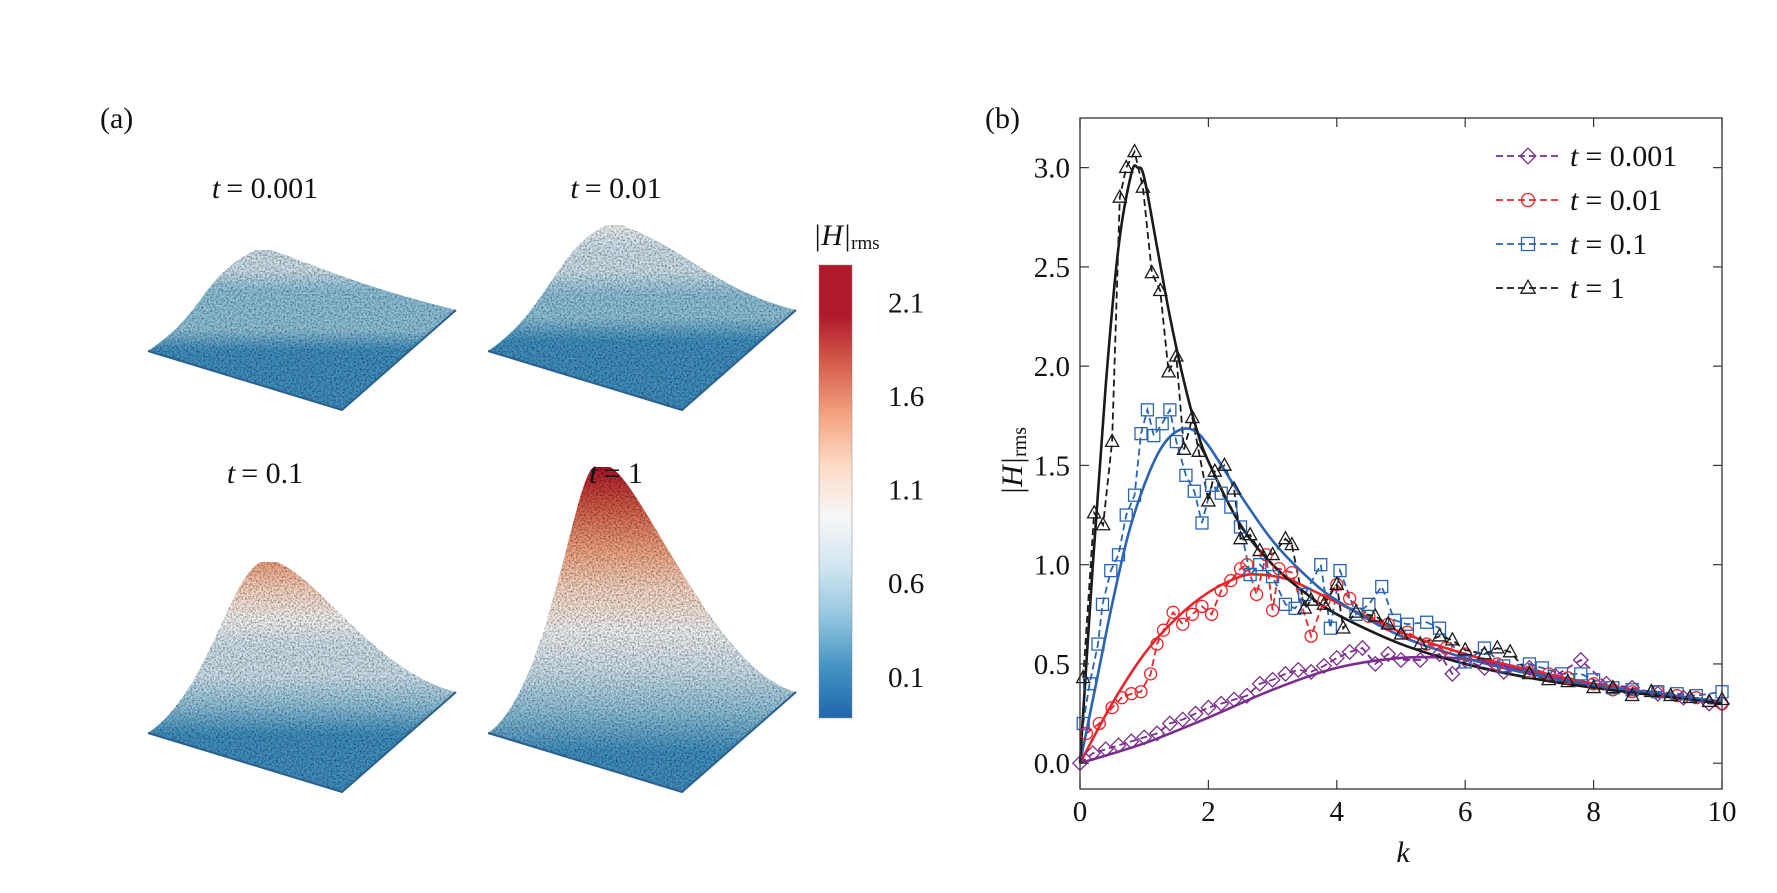 The height and width of the screenshot is (893, 1777). I want to click on fit-curve-circle, so click(1400, 668).